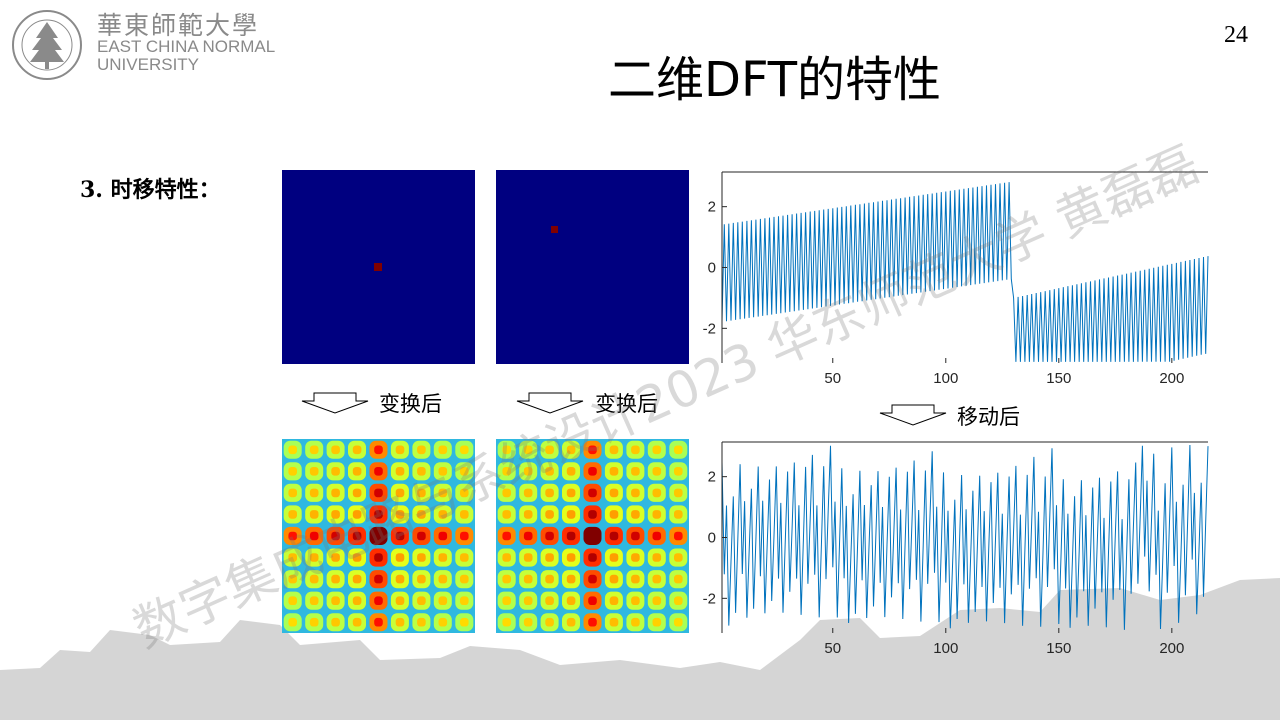  I want to click on logo-chinese-name: 華東師範大學, so click(178, 25).